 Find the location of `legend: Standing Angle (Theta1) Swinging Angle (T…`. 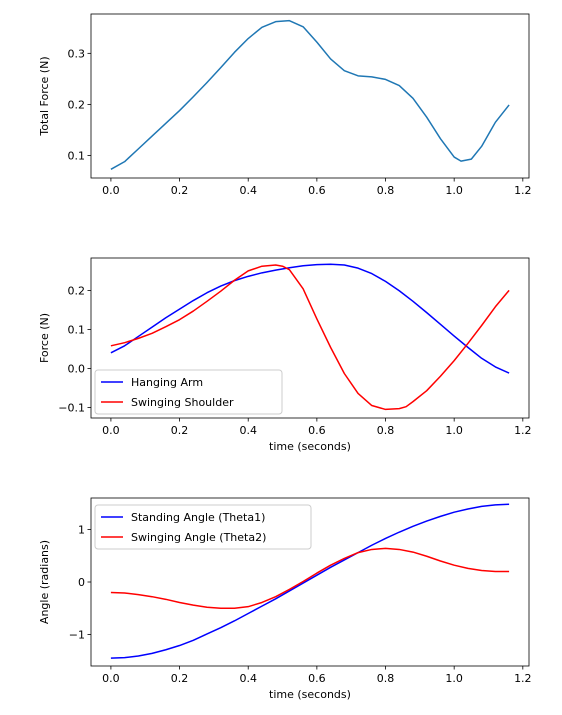

legend: Standing Angle (Theta1) Swinging Angle (T… is located at coordinates (203, 527).